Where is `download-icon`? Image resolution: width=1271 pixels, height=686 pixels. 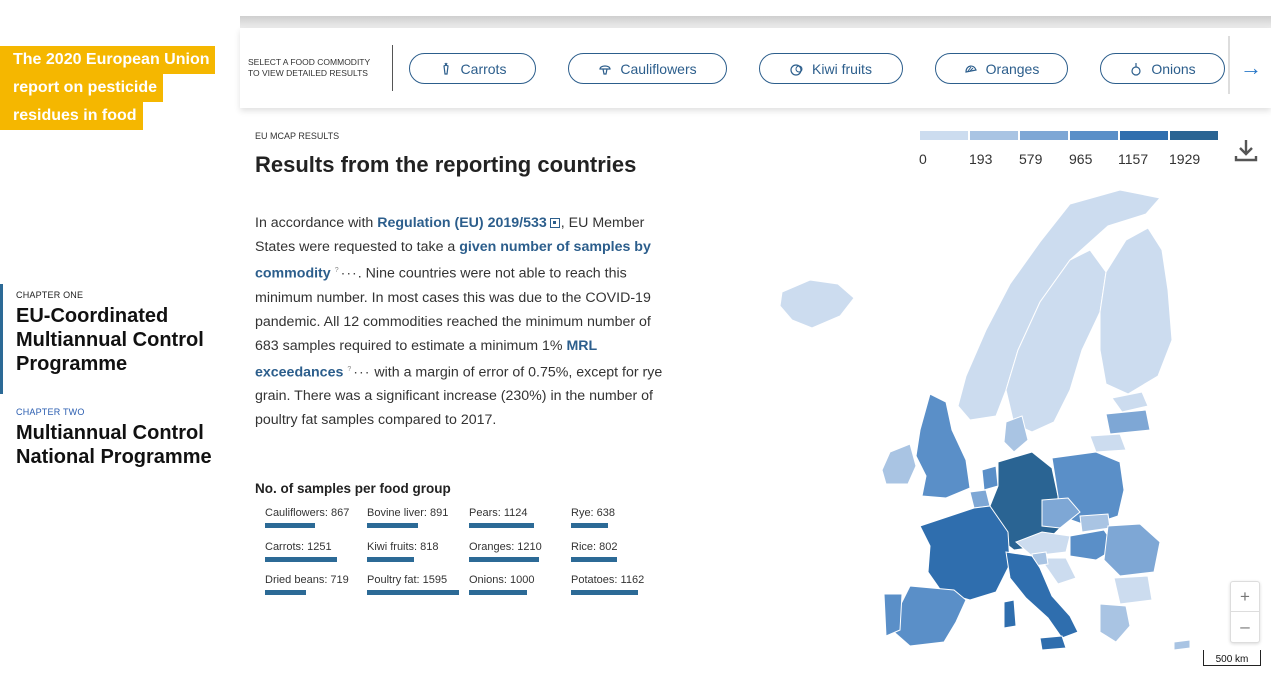
download-icon is located at coordinates (1246, 150).